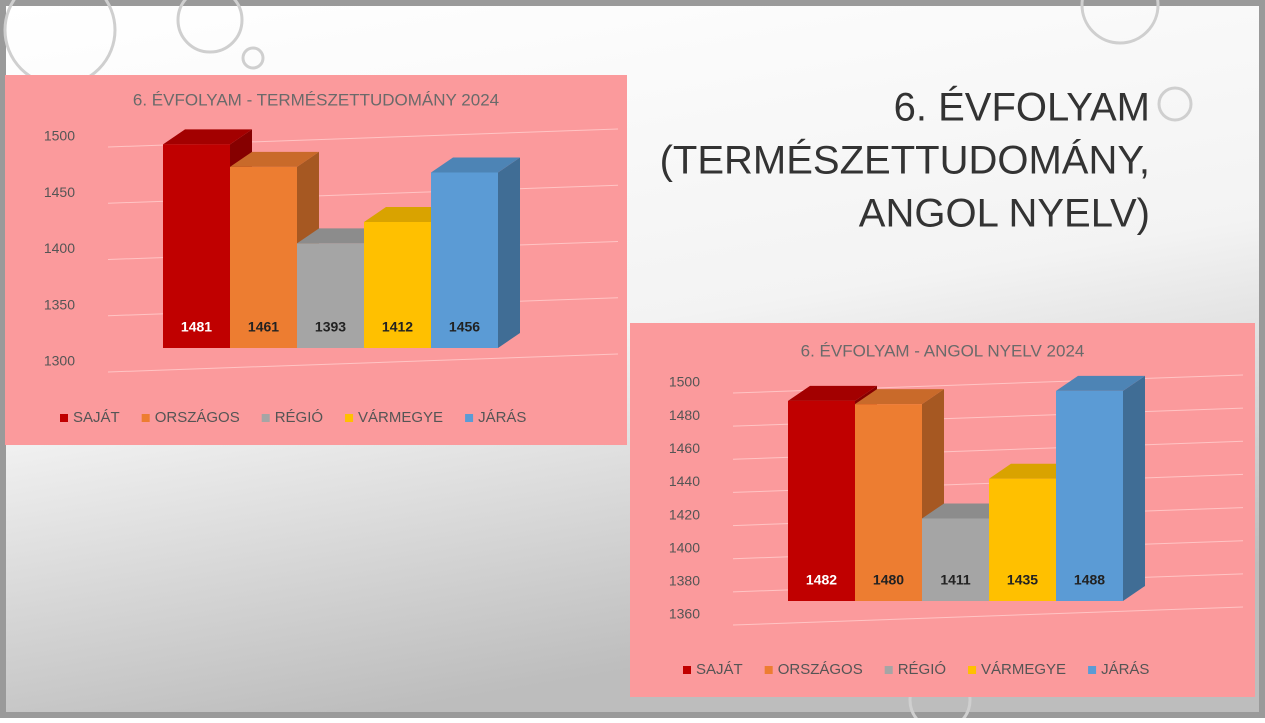 The height and width of the screenshot is (723, 1265). What do you see at coordinates (821, 580) in the screenshot?
I see `data-label: 1482` at bounding box center [821, 580].